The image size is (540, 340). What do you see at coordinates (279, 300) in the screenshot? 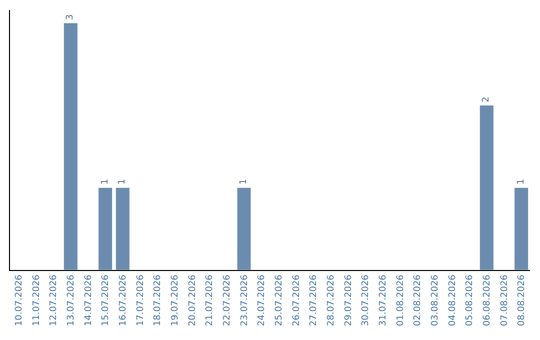
I see `x-tick-label: 25.07.2026` at bounding box center [279, 300].